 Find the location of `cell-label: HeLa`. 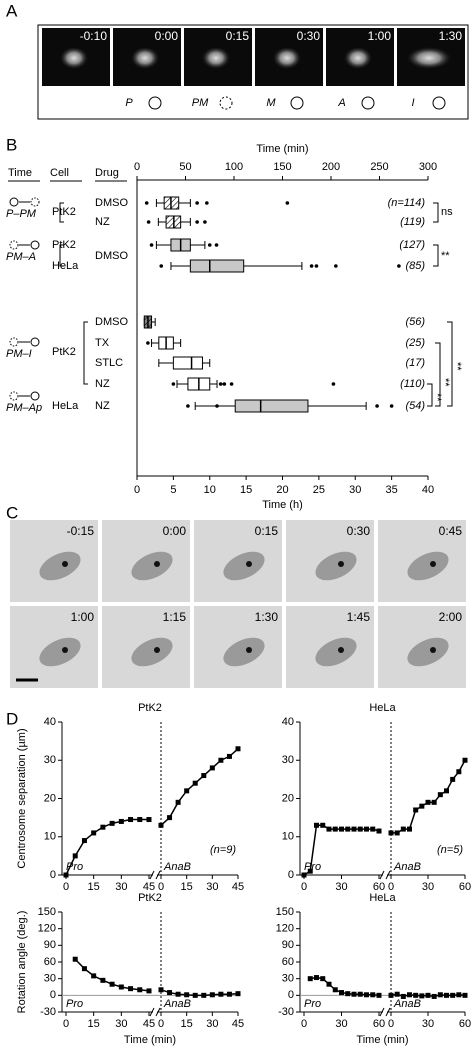

cell-label: HeLa is located at coordinates (65, 406).